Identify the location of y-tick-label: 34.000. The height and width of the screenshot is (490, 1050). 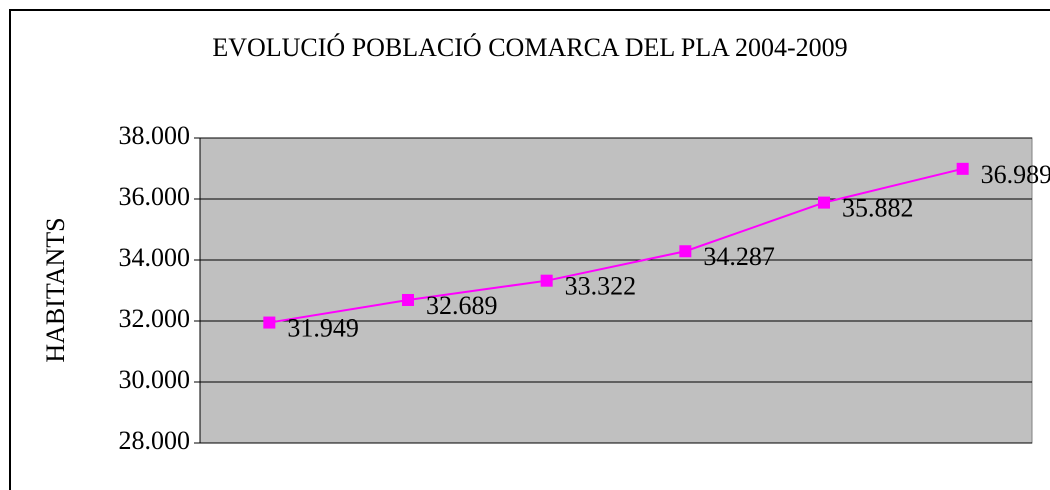
(155, 257).